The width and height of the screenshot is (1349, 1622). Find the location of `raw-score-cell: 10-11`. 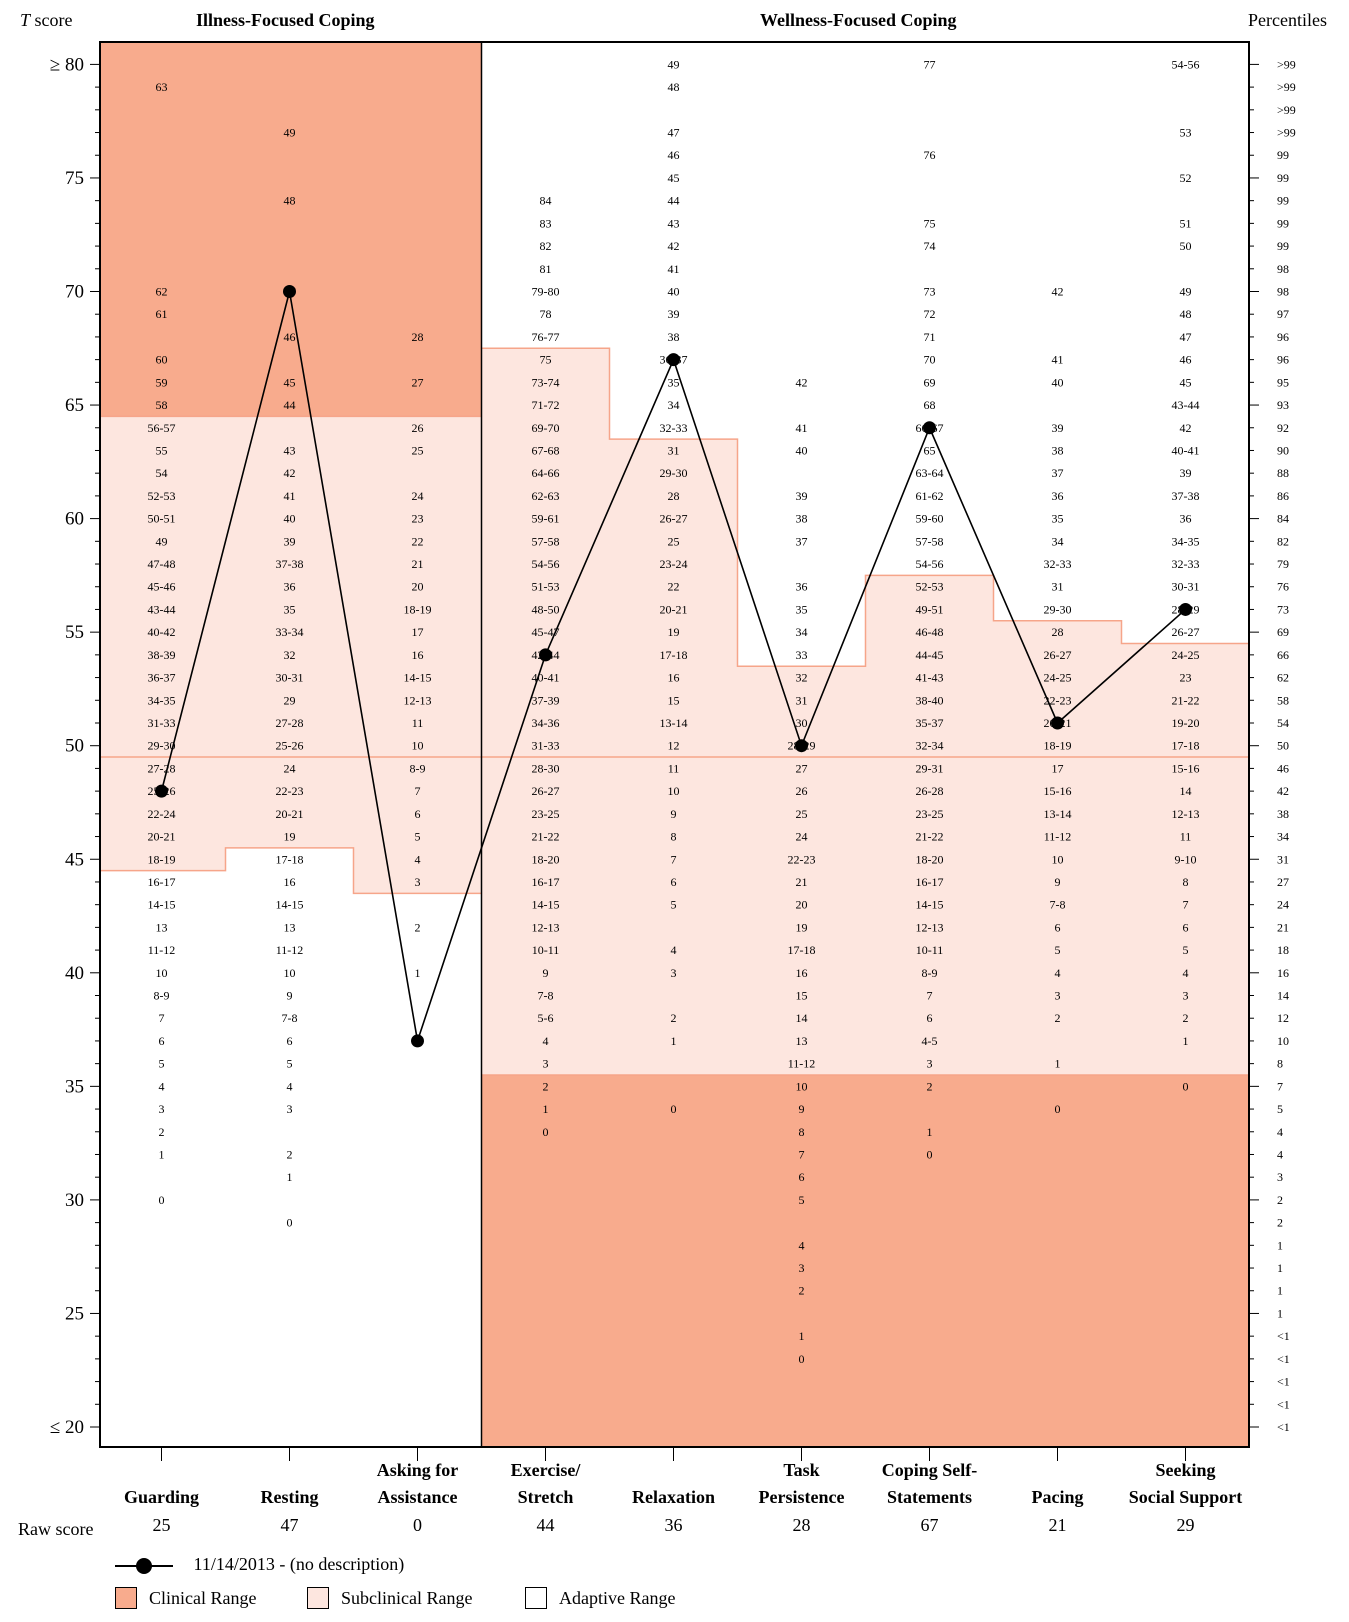

raw-score-cell: 10-11 is located at coordinates (930, 950).